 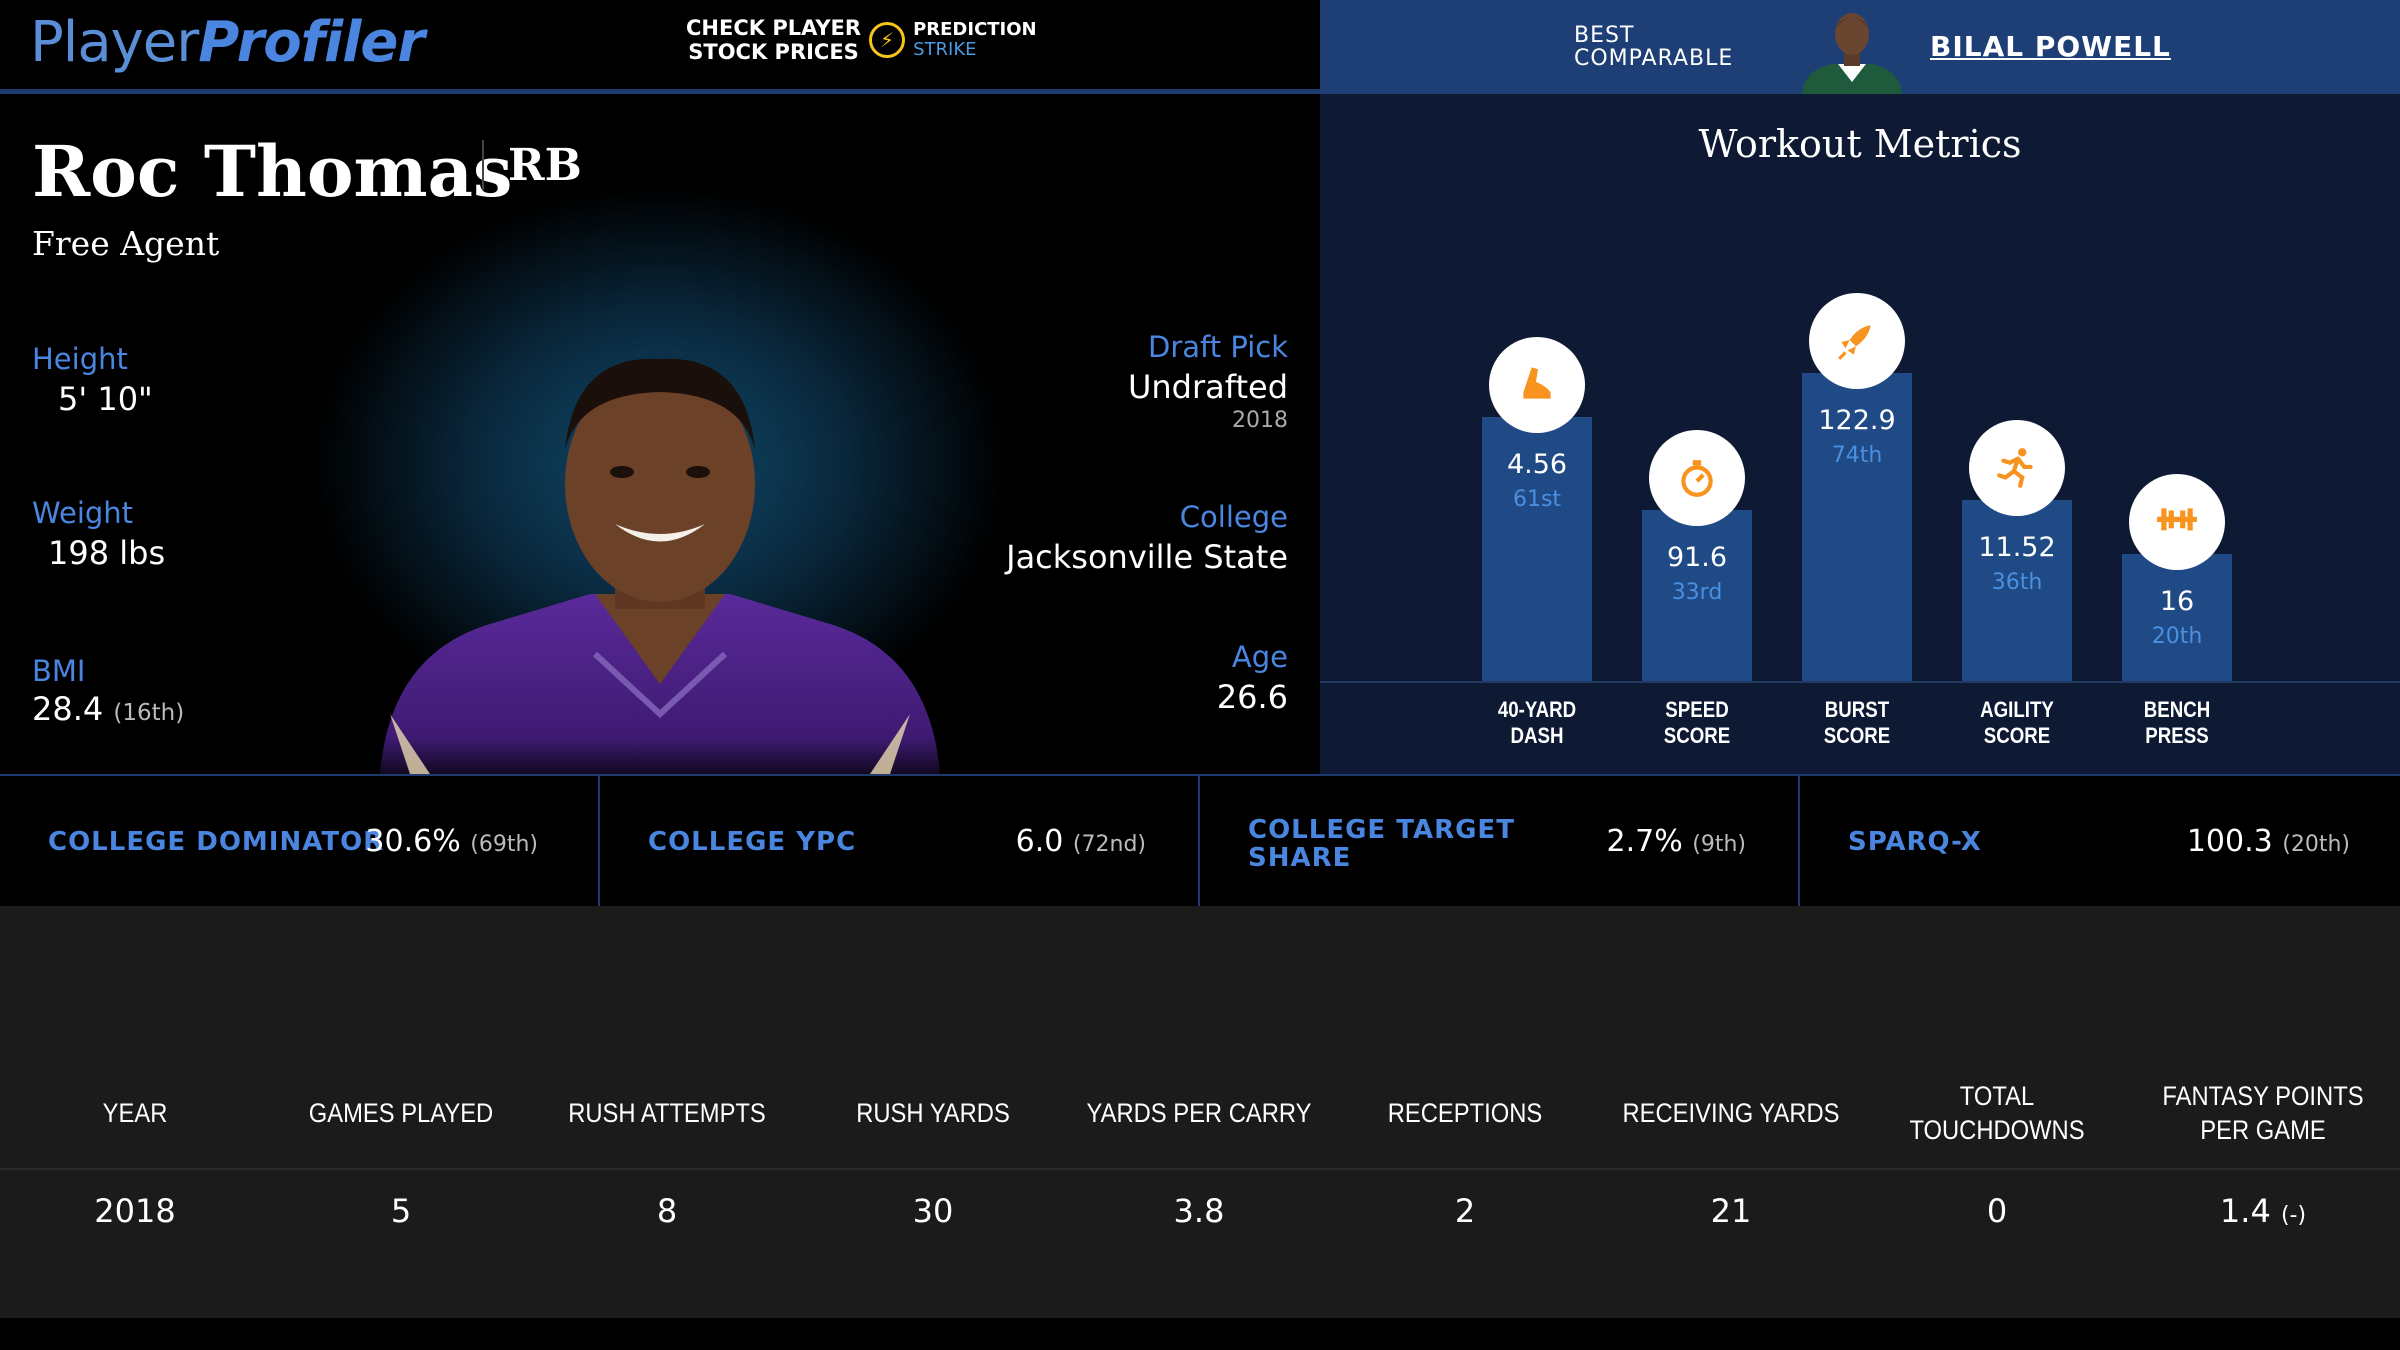 What do you see at coordinates (1199, 1211) in the screenshot?
I see `cell-yards-per-carry: 3.8` at bounding box center [1199, 1211].